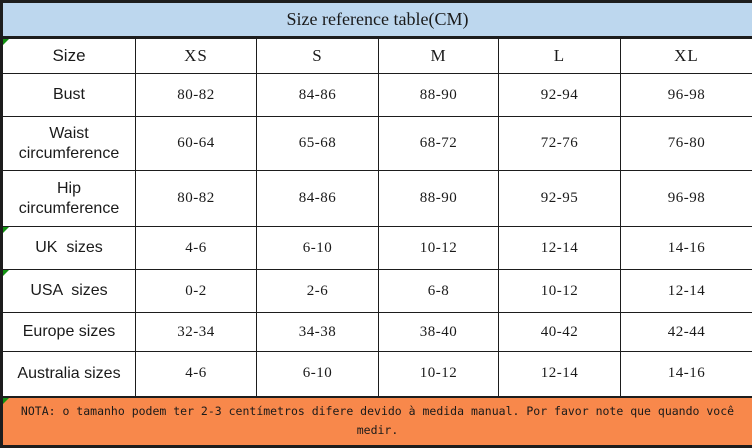 This screenshot has width=752, height=448. Describe the element at coordinates (196, 332) in the screenshot. I see `cell-europe-xs: 32-34` at that location.